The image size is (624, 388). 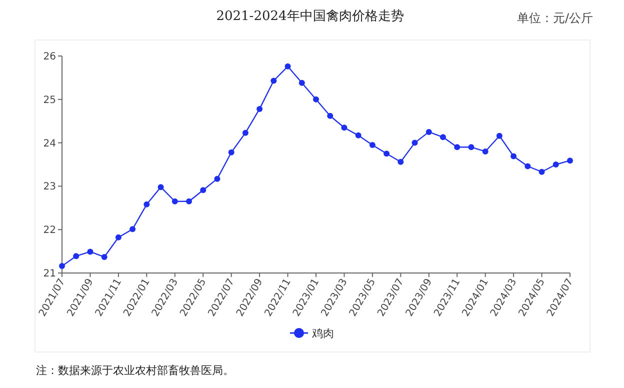 I want to click on y-tick-label: 25, so click(x=49, y=100).